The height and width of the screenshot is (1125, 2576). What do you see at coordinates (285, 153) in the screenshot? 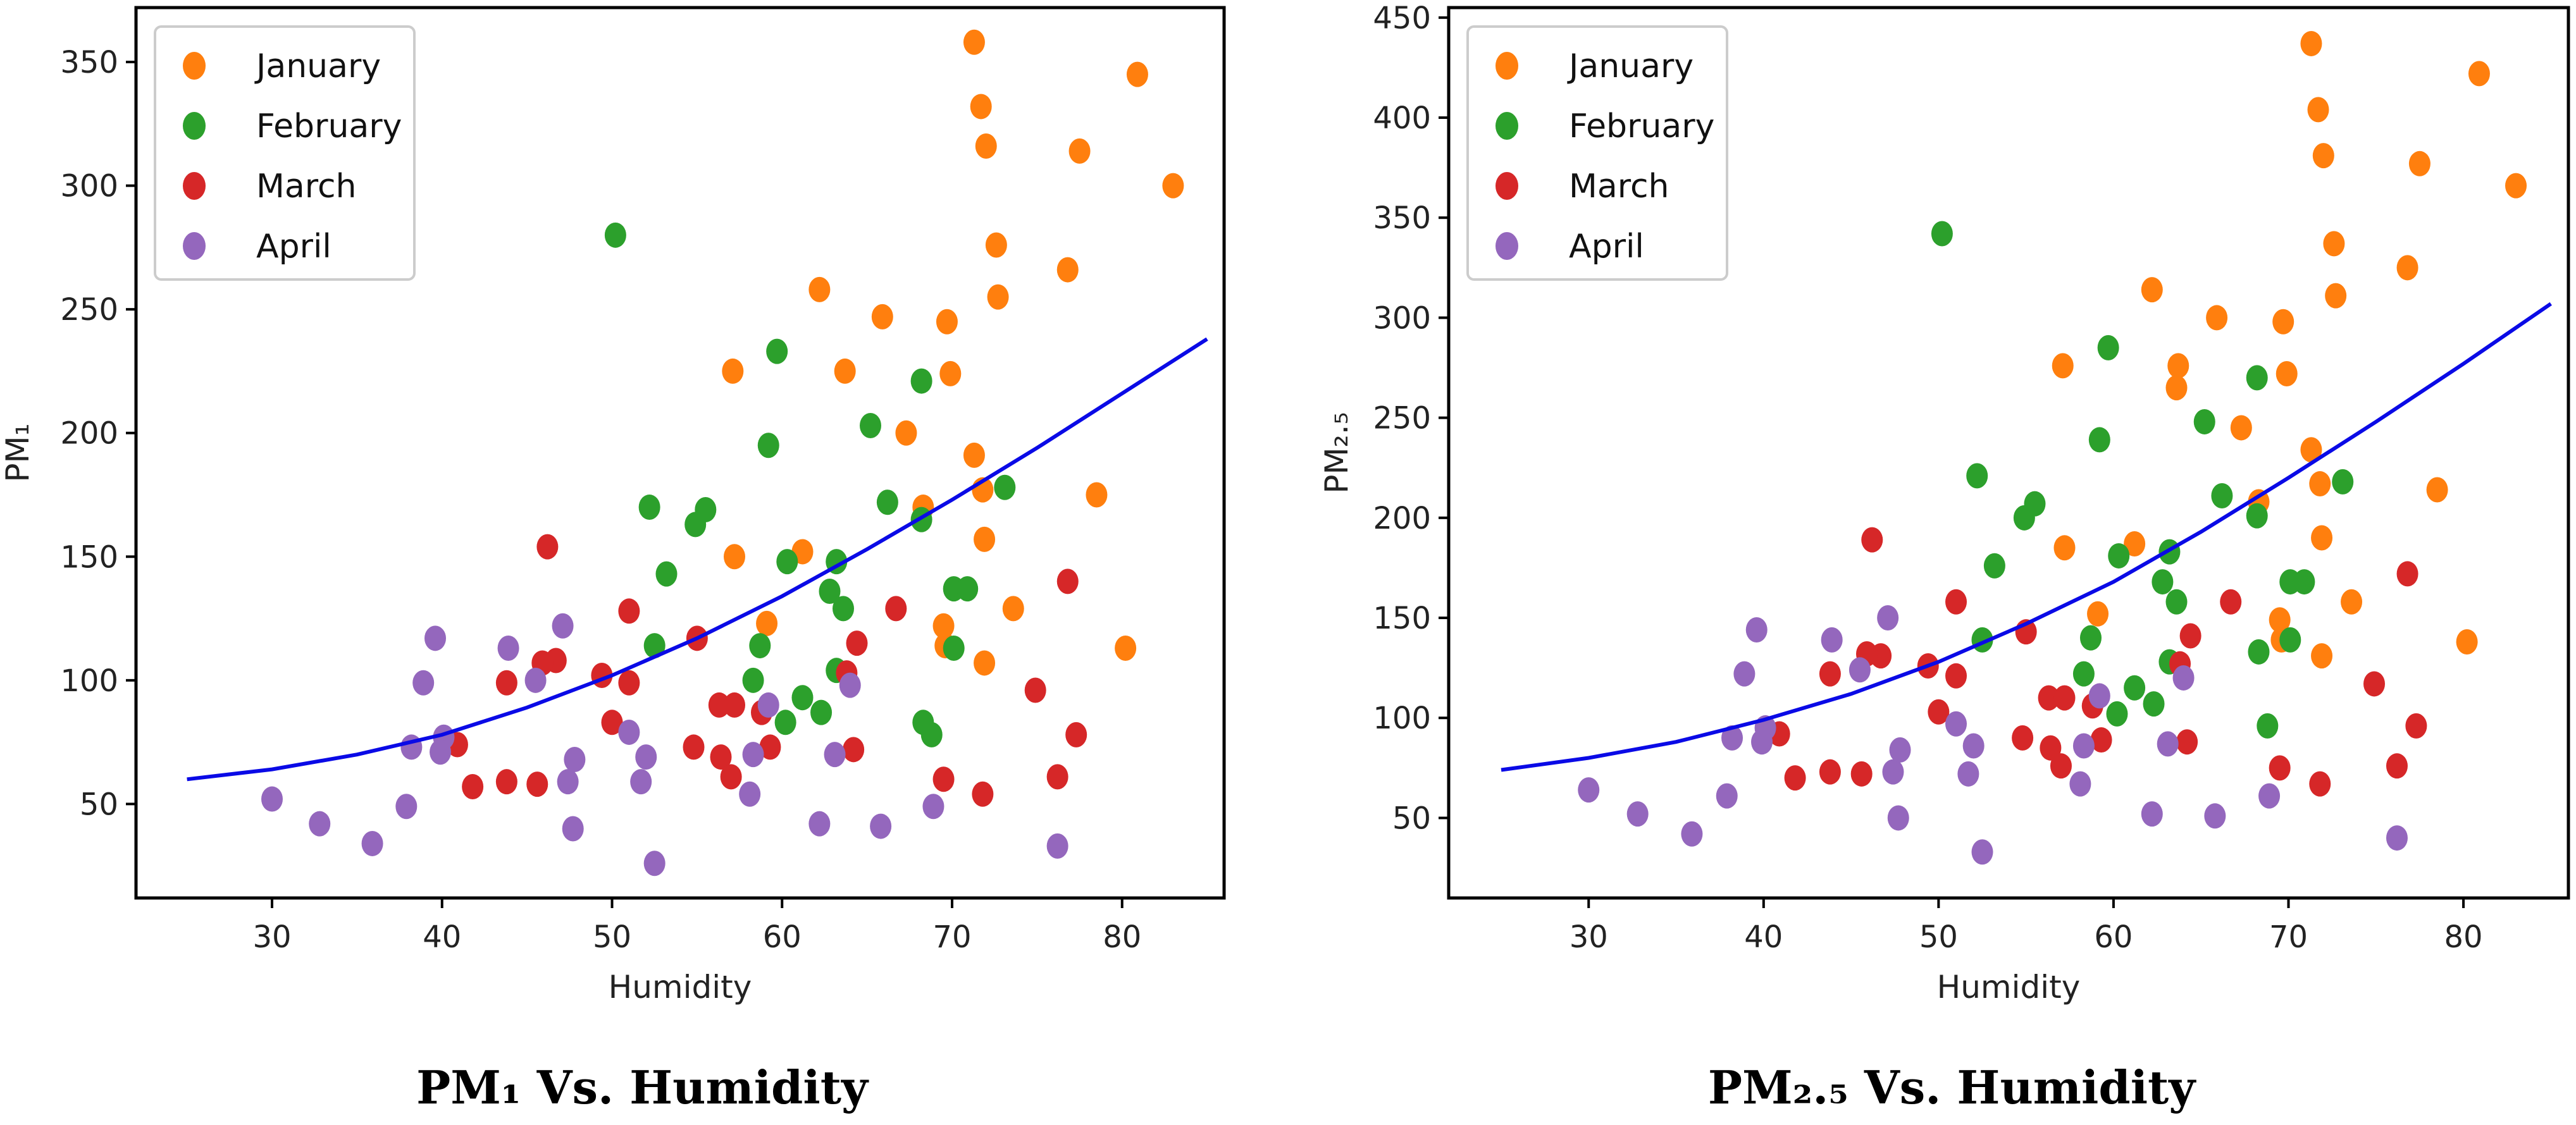
I see `legend: January February March April` at bounding box center [285, 153].